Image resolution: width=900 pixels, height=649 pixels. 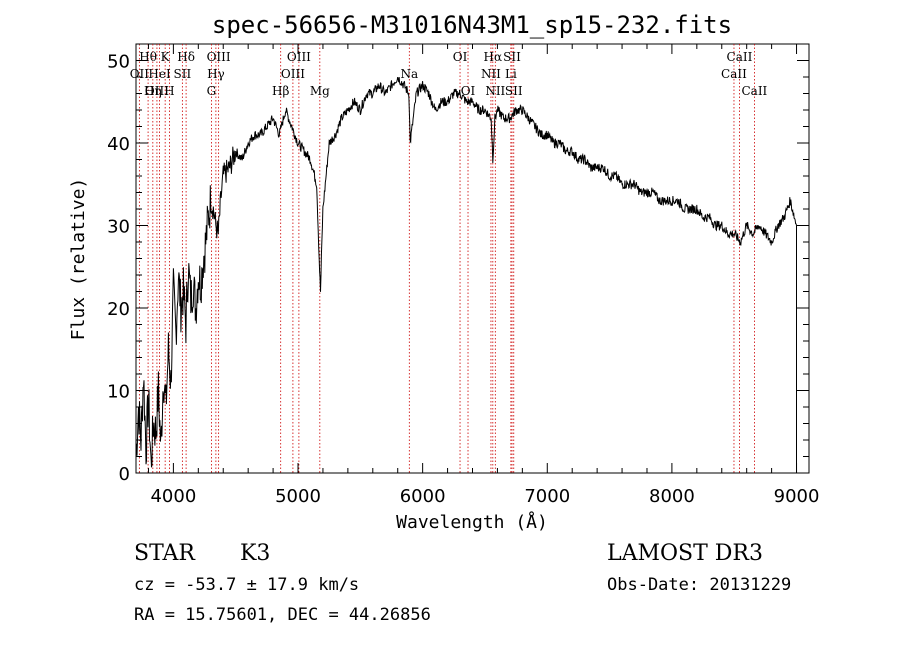 I want to click on spectral-line-label: Hδ, so click(x=186, y=57).